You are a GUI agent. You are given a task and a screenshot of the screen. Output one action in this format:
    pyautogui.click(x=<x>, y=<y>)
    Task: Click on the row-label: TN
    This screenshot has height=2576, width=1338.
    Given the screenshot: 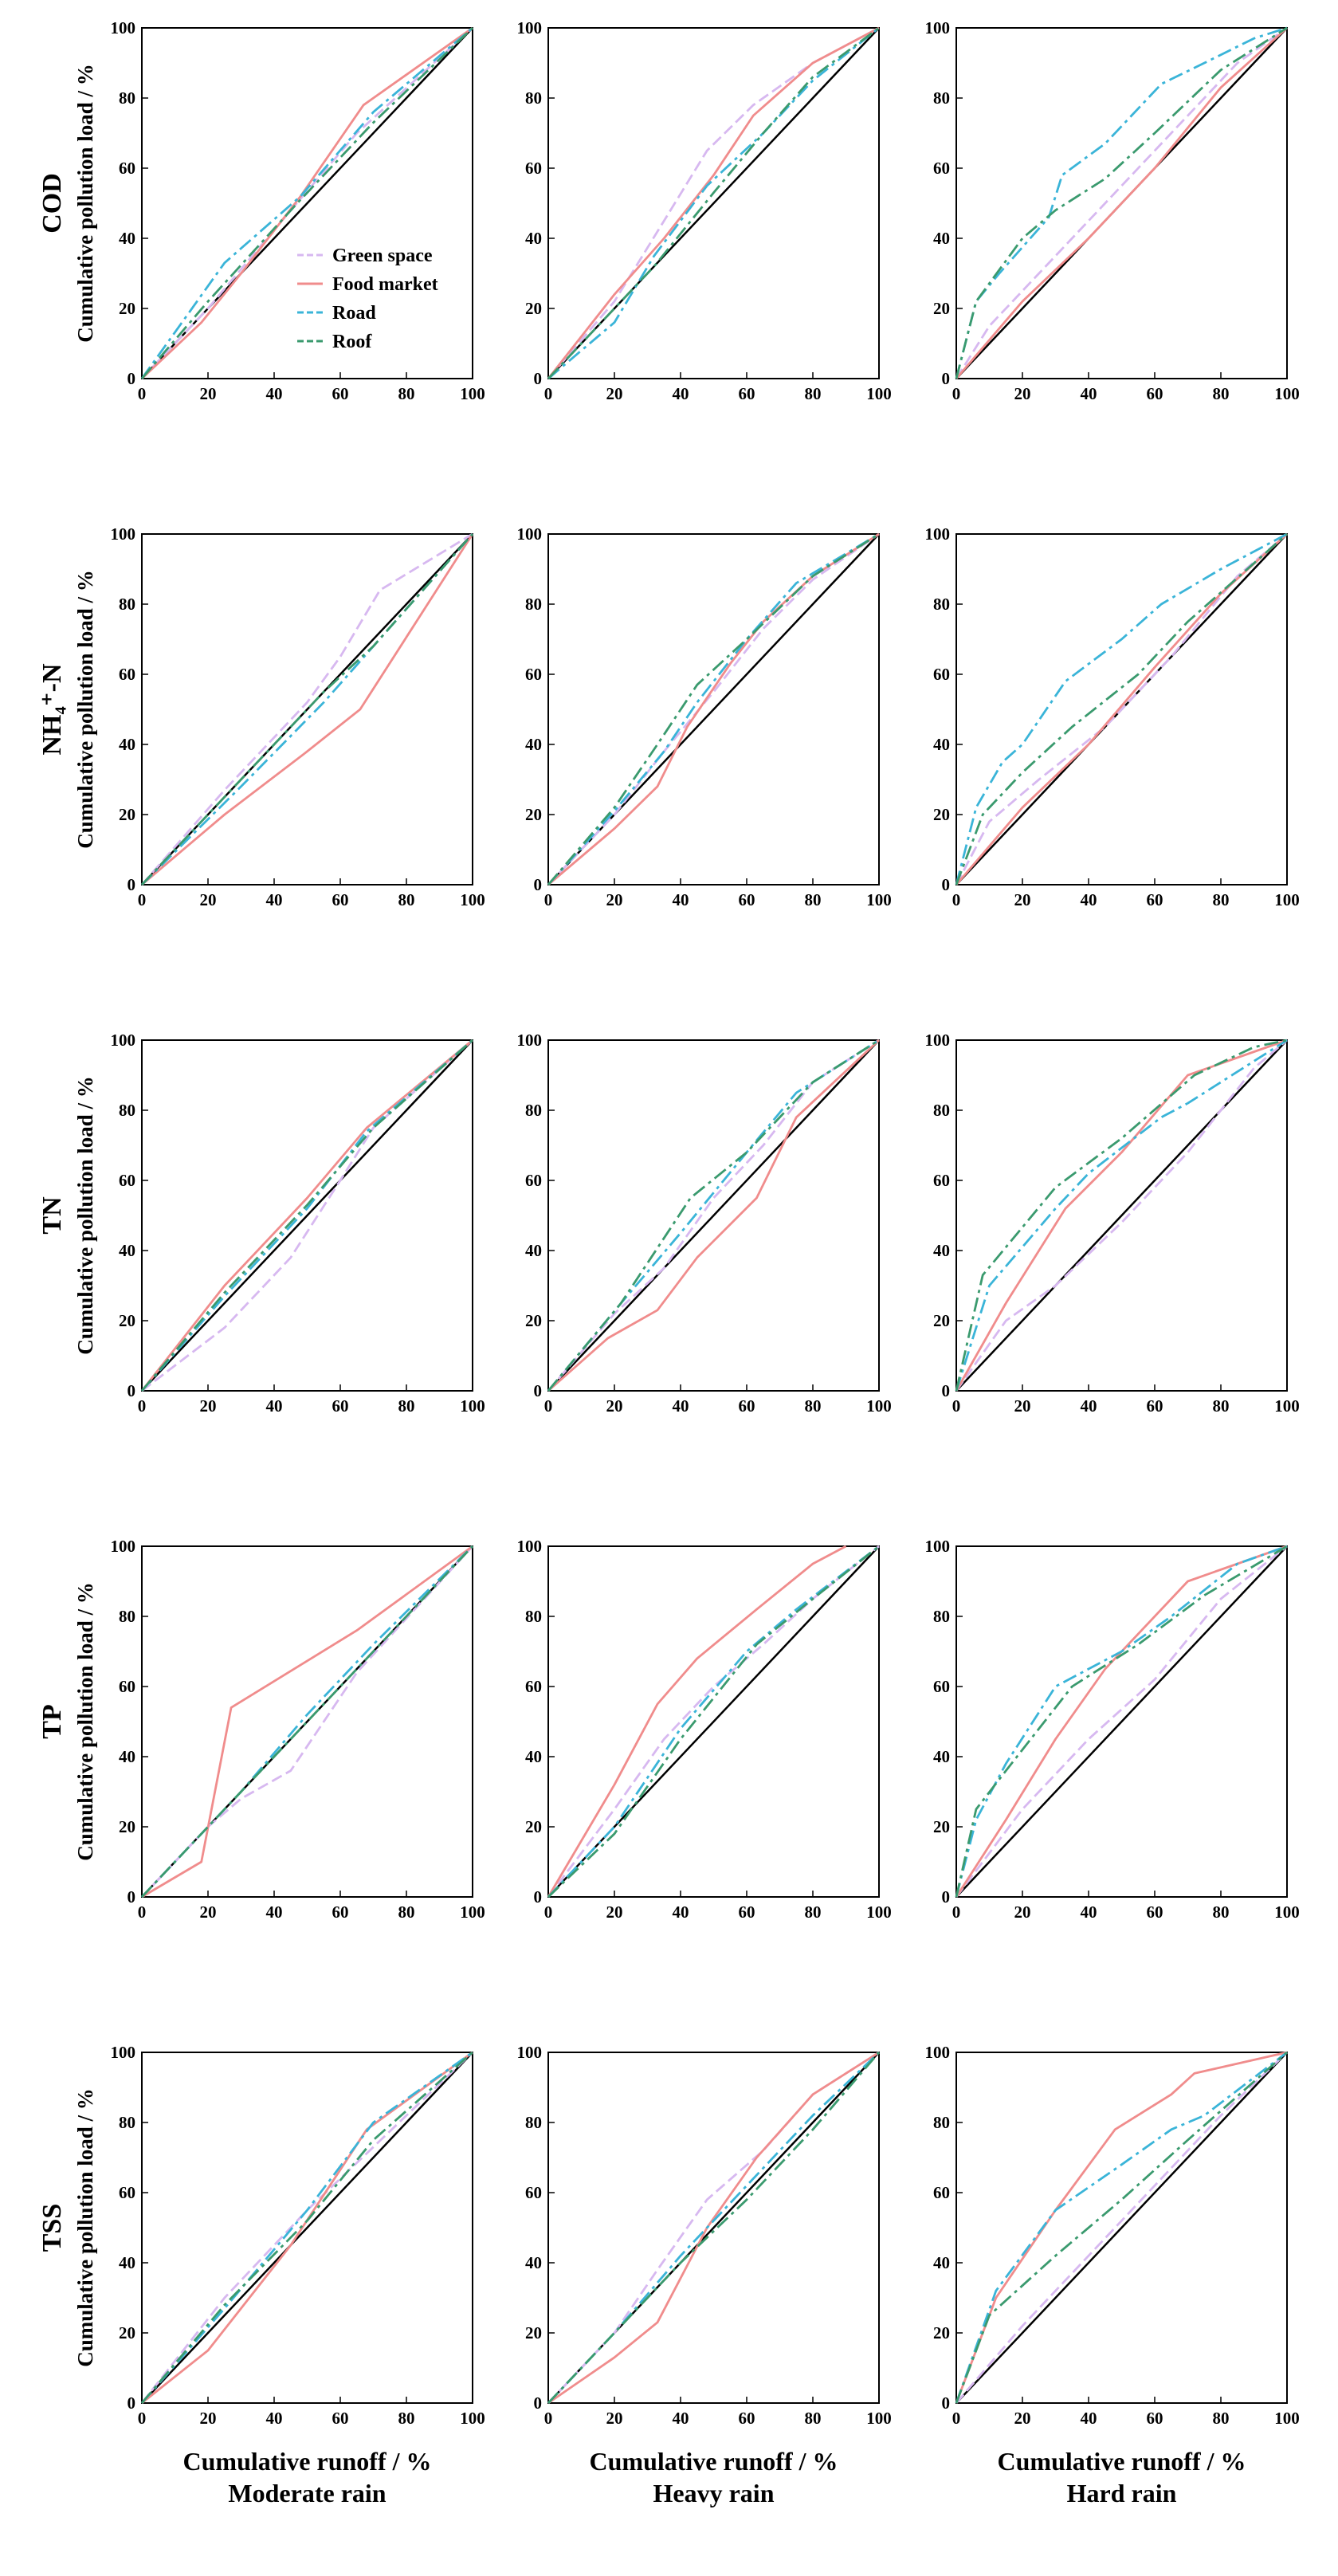 What is the action you would take?
    pyautogui.click(x=52, y=1215)
    